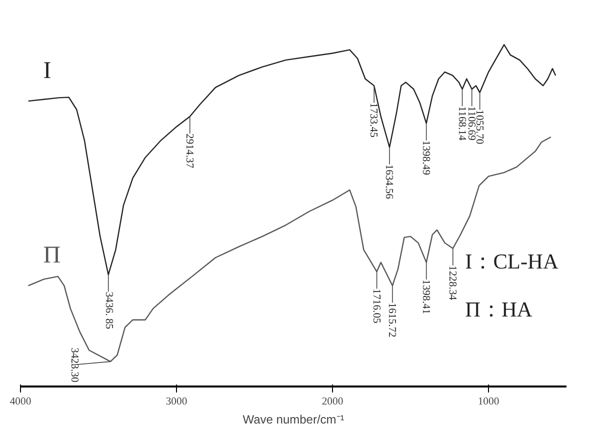  I want to click on annotation: 1634.56, so click(388, 182).